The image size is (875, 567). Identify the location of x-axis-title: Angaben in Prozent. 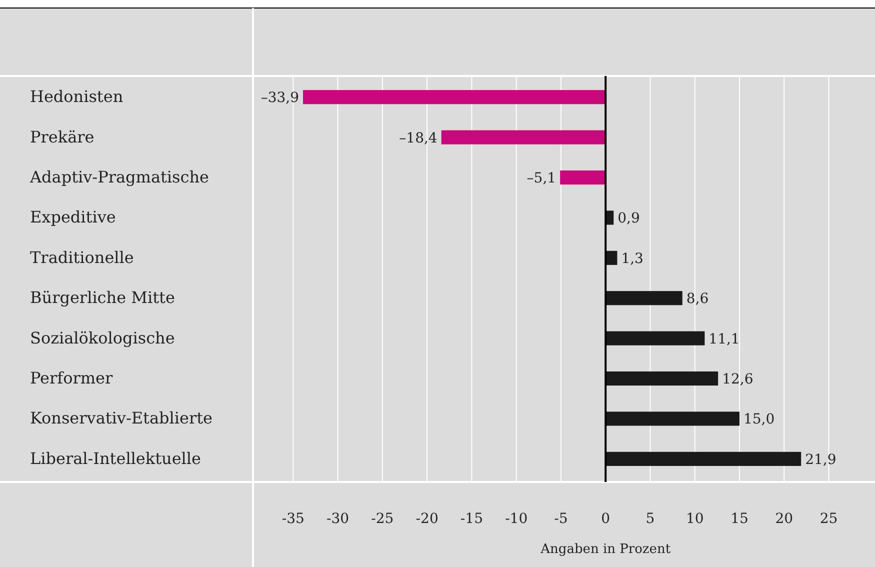
(606, 549).